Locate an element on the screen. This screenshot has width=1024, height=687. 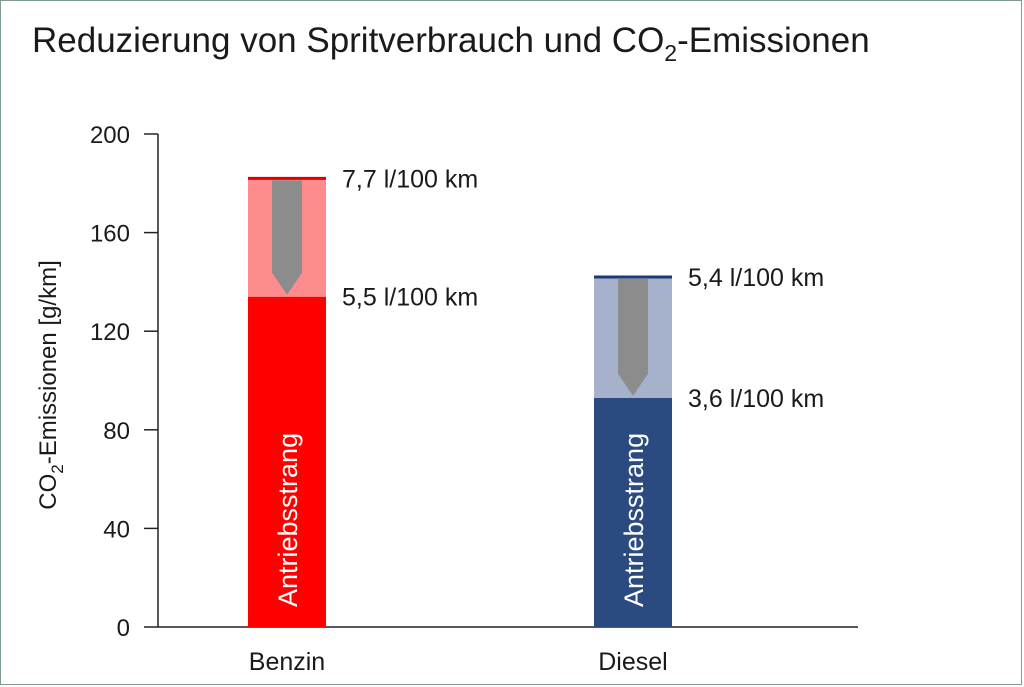
category-label: Diesel is located at coordinates (632, 662).